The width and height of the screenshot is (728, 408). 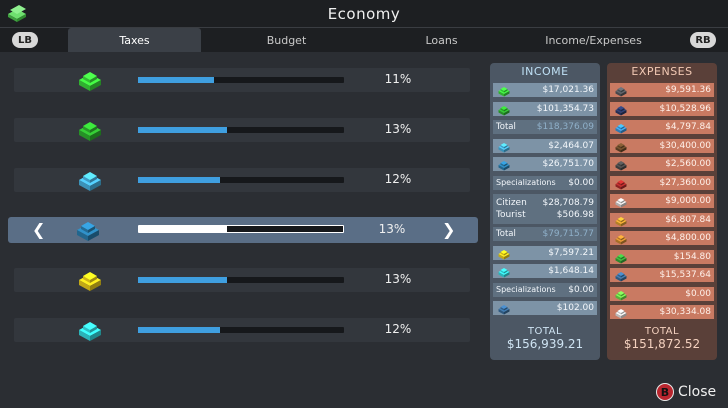 I want to click on office-icon, so click(x=90, y=330).